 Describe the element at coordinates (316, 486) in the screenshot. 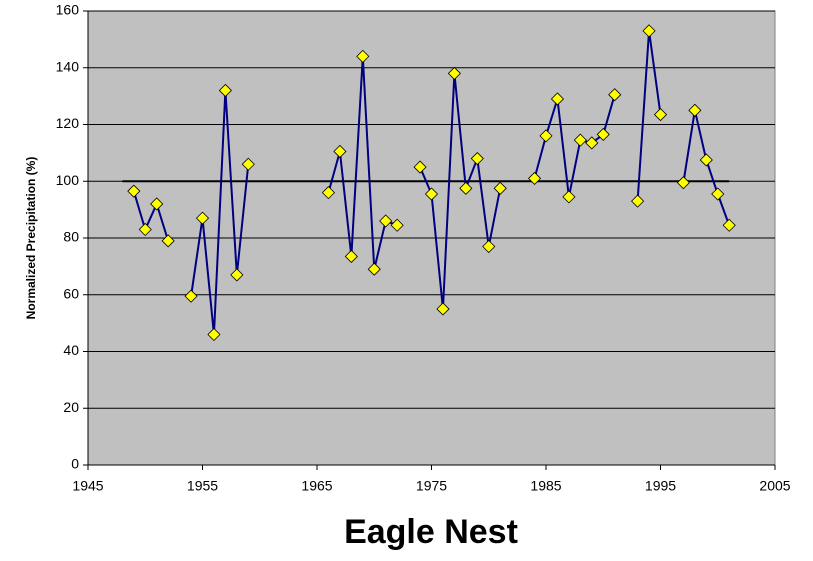

I see `x-tick-label: 1965` at that location.